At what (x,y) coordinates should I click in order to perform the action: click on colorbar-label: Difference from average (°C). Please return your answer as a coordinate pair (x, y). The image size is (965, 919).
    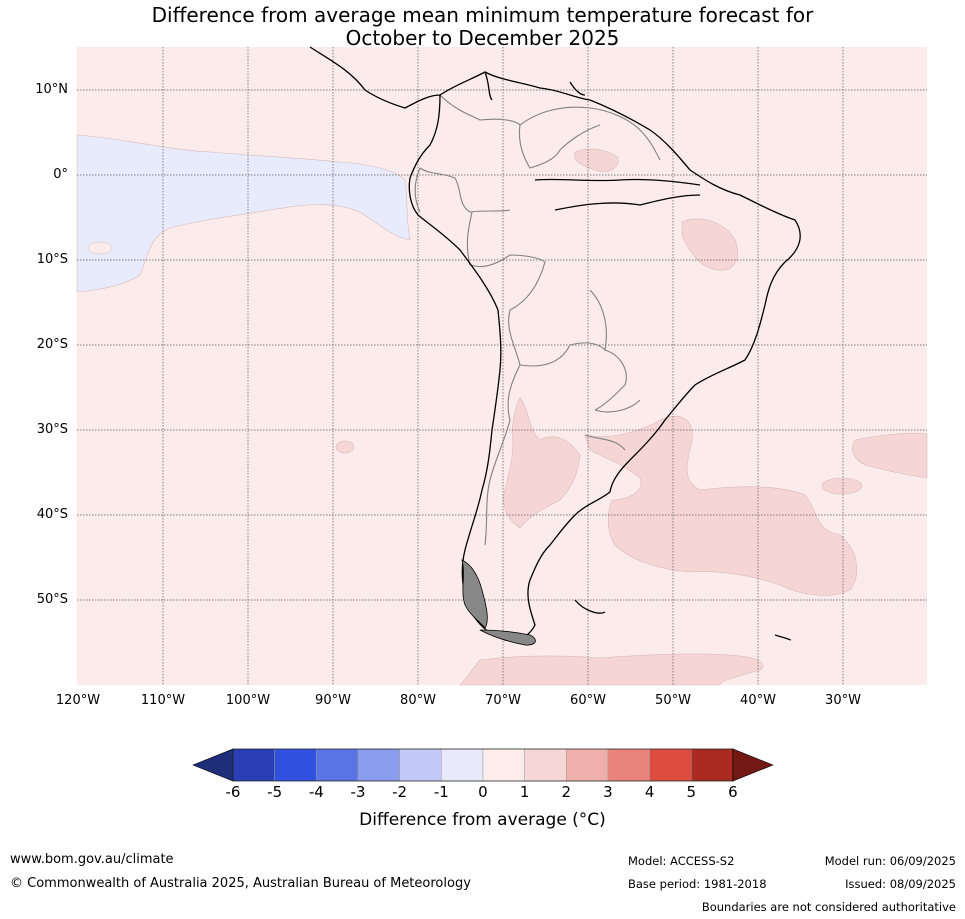
    Looking at the image, I should click on (482, 820).